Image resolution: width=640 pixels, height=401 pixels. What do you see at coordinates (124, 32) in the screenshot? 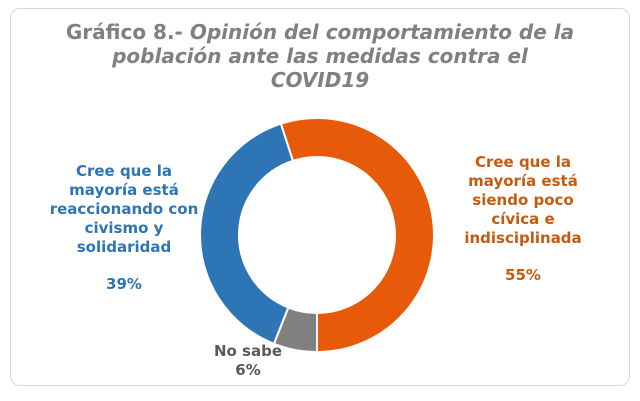
I see `title-prefix: Gráfico 8.-` at bounding box center [124, 32].